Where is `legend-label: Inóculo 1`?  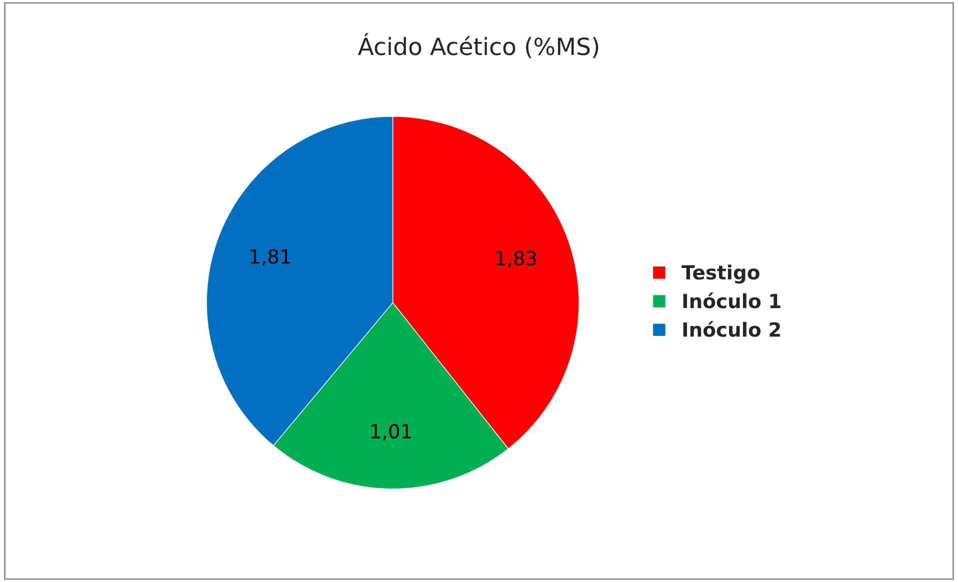
legend-label: Inóculo 1 is located at coordinates (731, 300).